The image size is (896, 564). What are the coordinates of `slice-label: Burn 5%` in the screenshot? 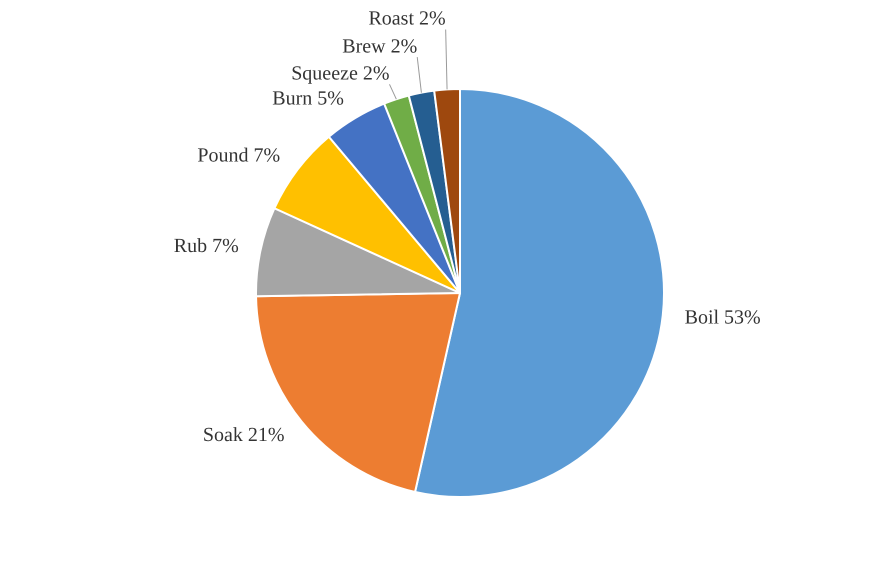 It's located at (308, 98).